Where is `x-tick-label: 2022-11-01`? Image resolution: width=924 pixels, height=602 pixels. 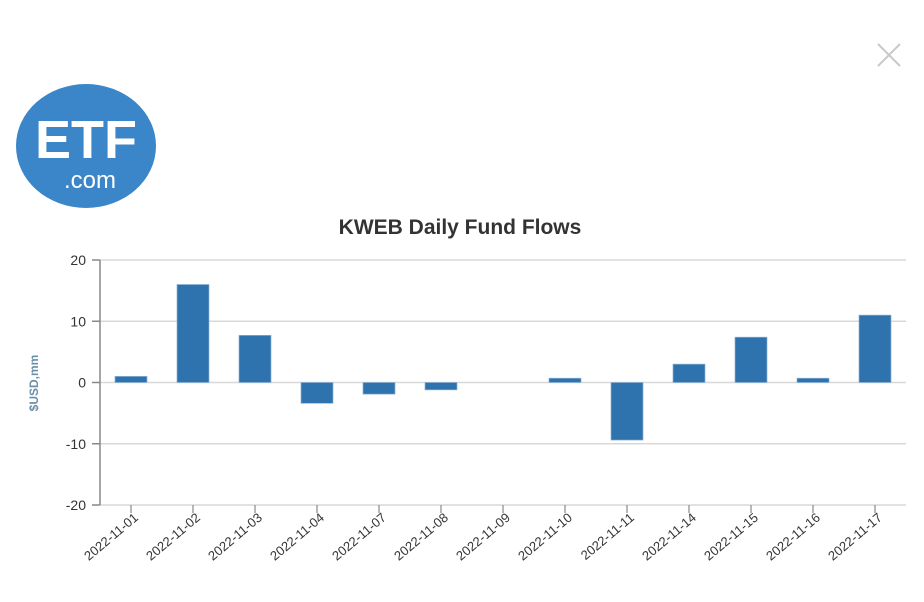
x-tick-label: 2022-11-01 is located at coordinates (111, 537).